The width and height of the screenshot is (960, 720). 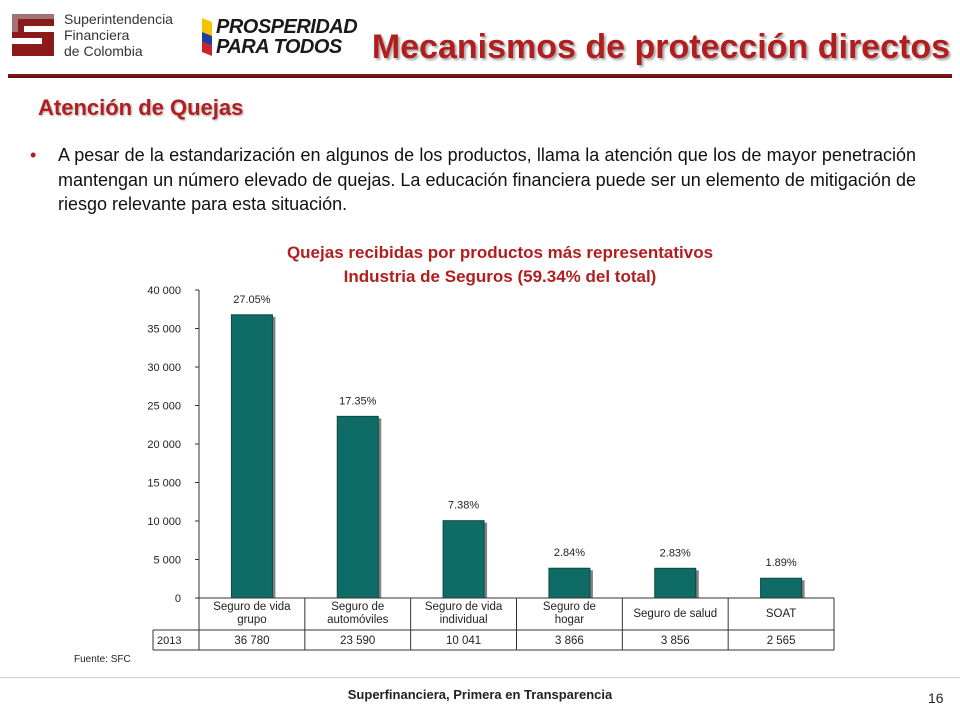 I want to click on table-value: 2 565, so click(x=781, y=641).